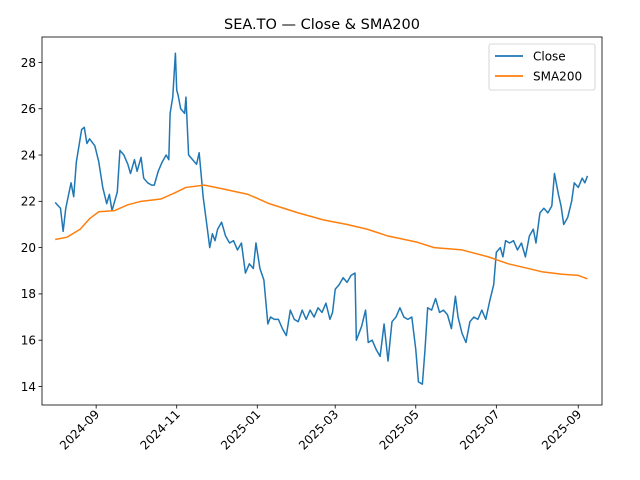 The image size is (640, 480). I want to click on y-tick-label: 18, so click(28, 294).